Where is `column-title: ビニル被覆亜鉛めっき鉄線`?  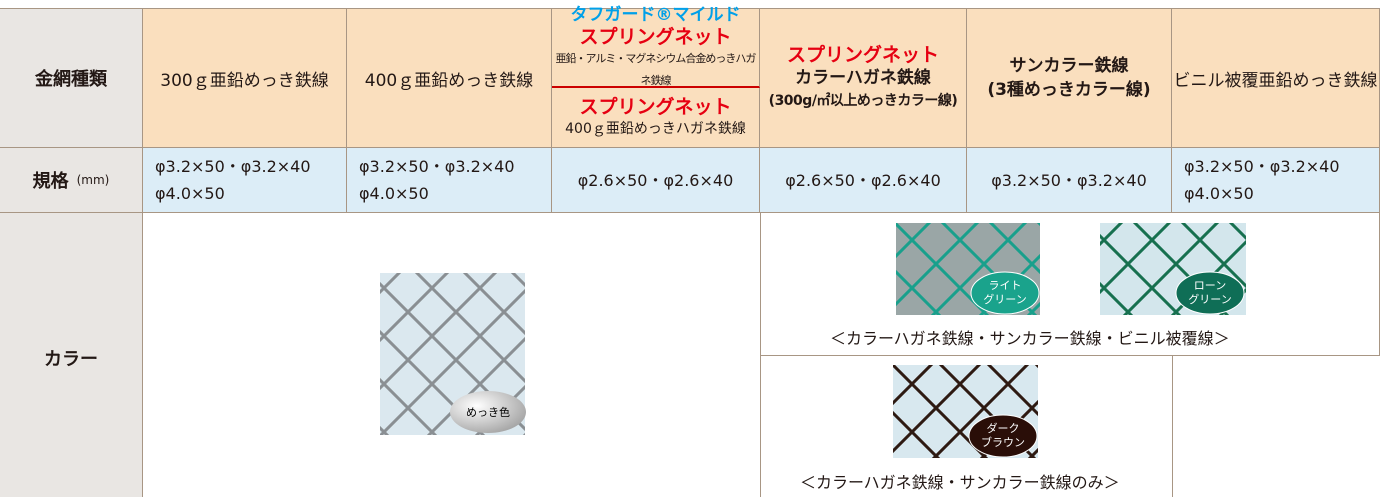
column-title: ビニル被覆亜鉛めっき鉄線 is located at coordinates (1275, 80).